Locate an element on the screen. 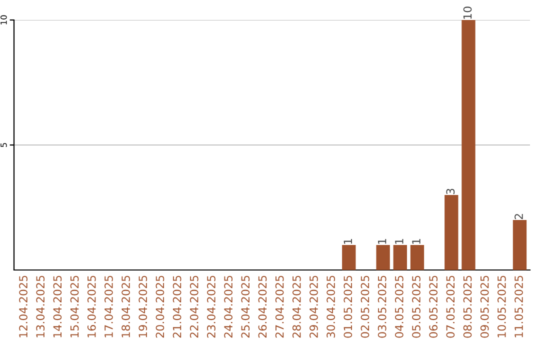  y-tick-label: 5 is located at coordinates (3, 145).